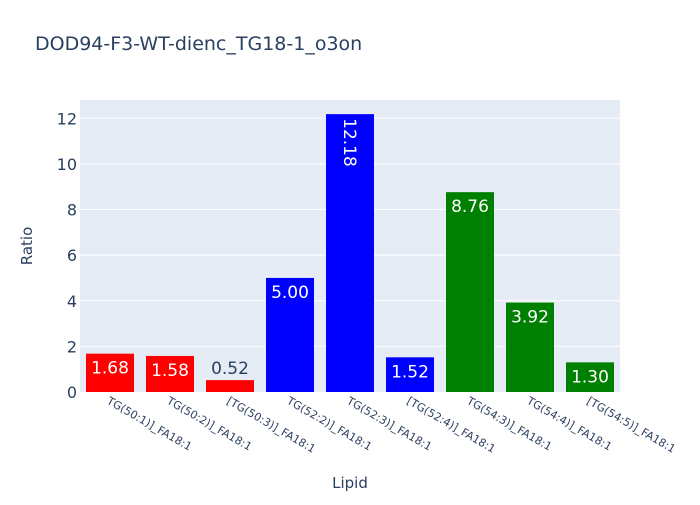  I want to click on y-tick-label: 10, so click(67, 164).